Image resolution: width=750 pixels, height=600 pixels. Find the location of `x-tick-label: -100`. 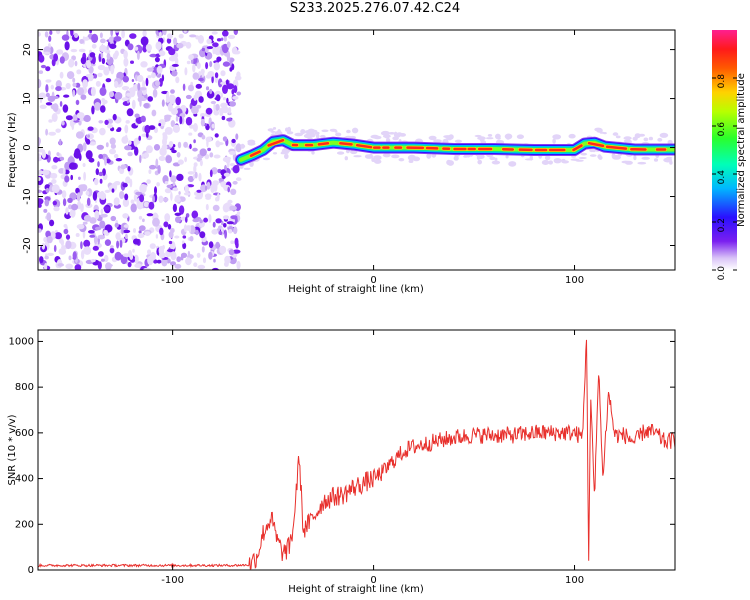

x-tick-label: -100 is located at coordinates (172, 280).